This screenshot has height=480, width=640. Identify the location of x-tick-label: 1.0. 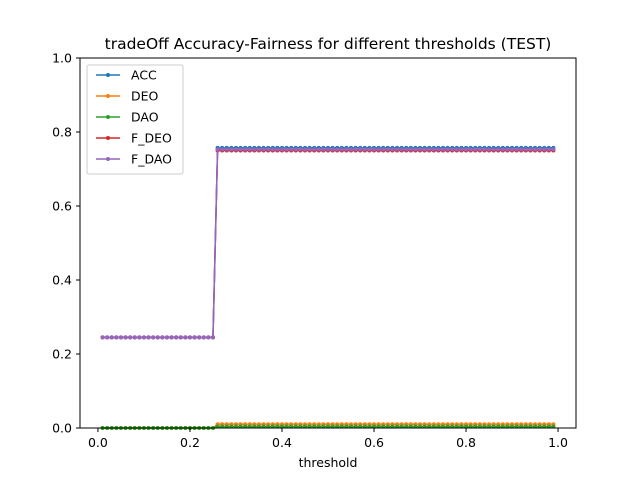
(558, 442).